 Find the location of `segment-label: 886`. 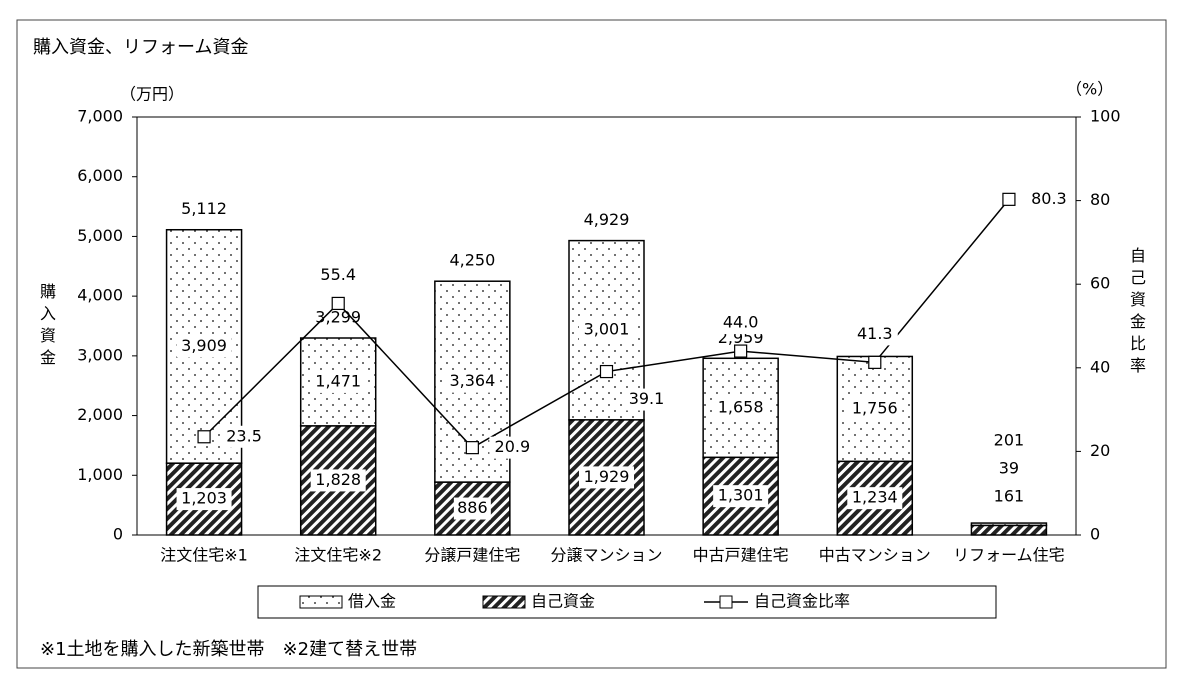

segment-label: 886 is located at coordinates (472, 507).